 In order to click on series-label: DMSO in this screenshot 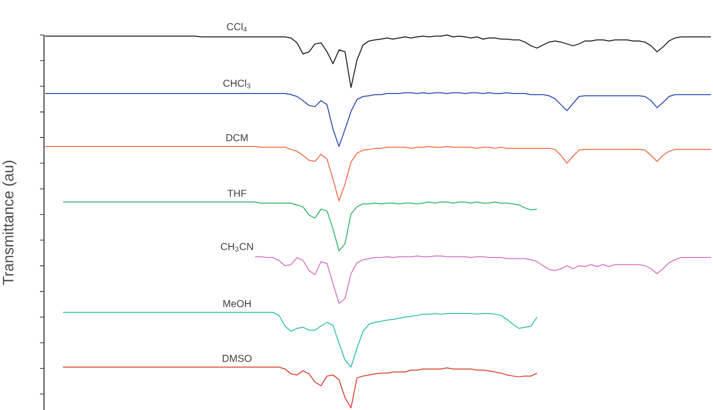, I will do `click(237, 358)`.